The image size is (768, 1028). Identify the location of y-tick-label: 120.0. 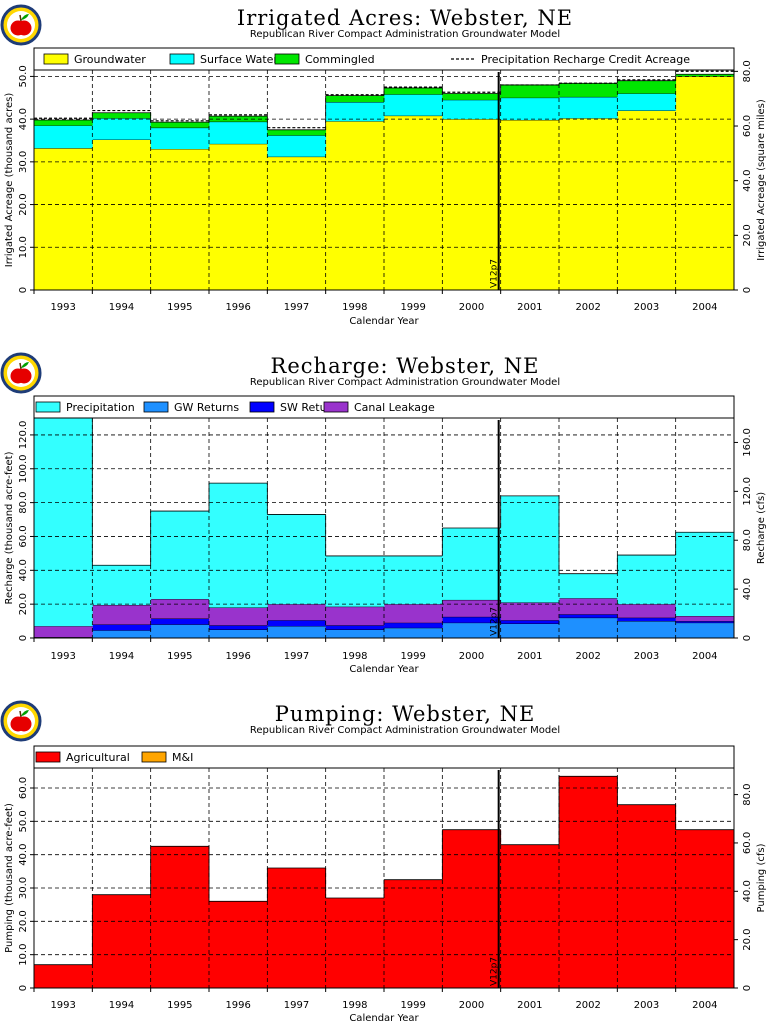
(23, 435).